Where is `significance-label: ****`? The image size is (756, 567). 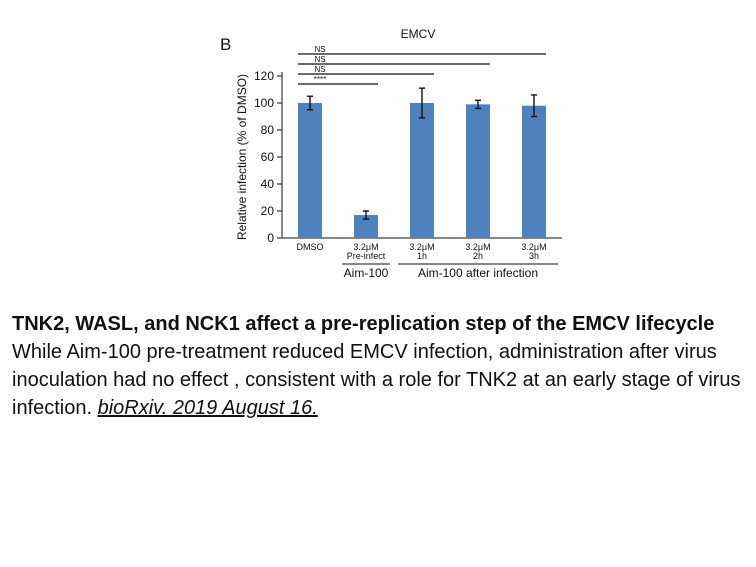 significance-label: **** is located at coordinates (320, 79).